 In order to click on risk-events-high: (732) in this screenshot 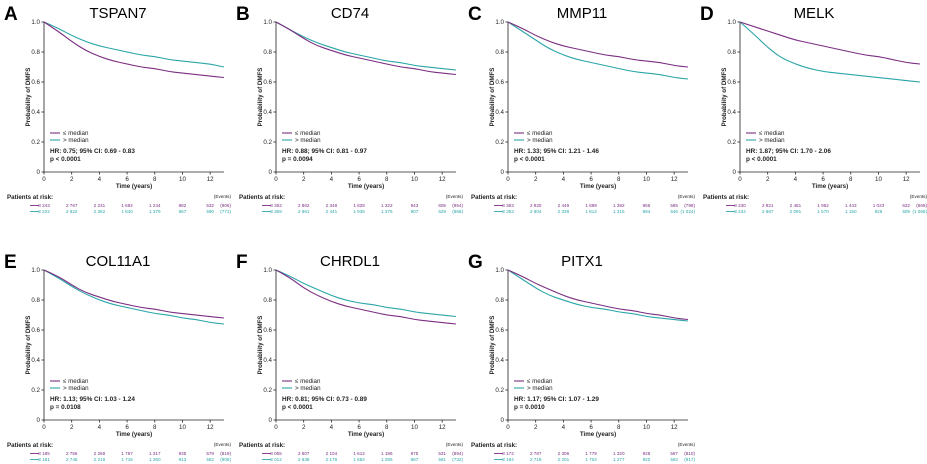, I will do `click(457, 459)`.